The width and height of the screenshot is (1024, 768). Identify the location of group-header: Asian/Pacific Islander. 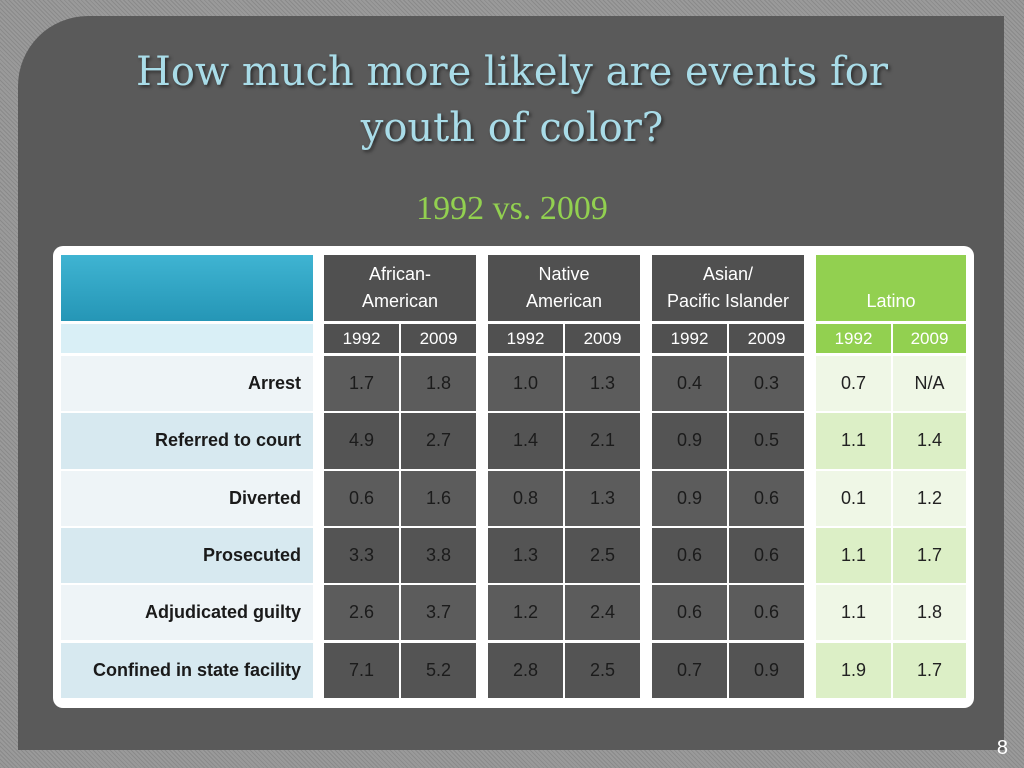
(728, 288).